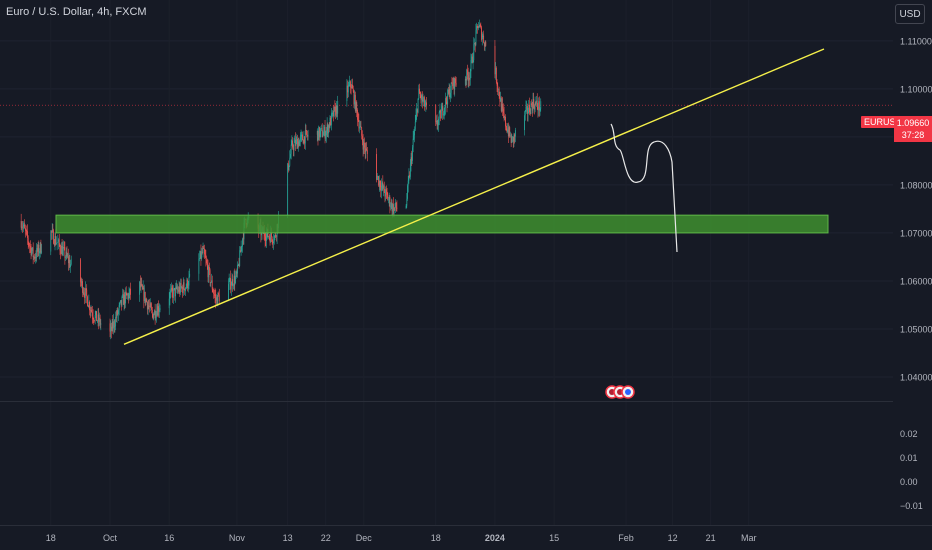 The image size is (932, 550). I want to click on time-tick-label: 18, so click(51, 538).